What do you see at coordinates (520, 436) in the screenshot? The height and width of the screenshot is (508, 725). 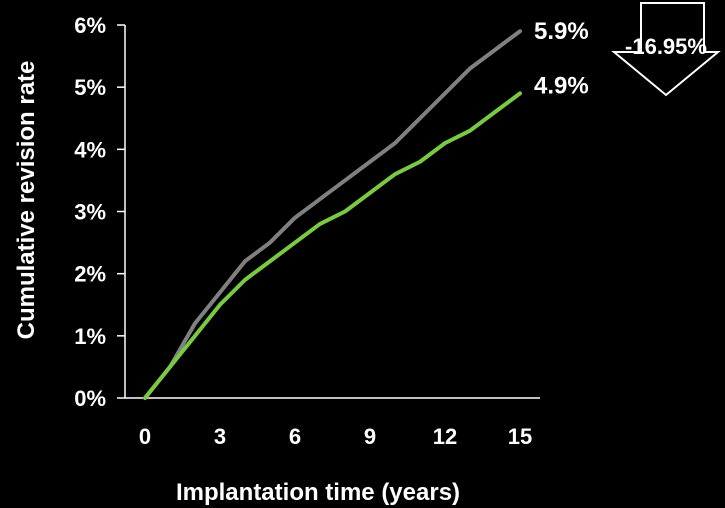 I see `x-tick-label: 15` at bounding box center [520, 436].